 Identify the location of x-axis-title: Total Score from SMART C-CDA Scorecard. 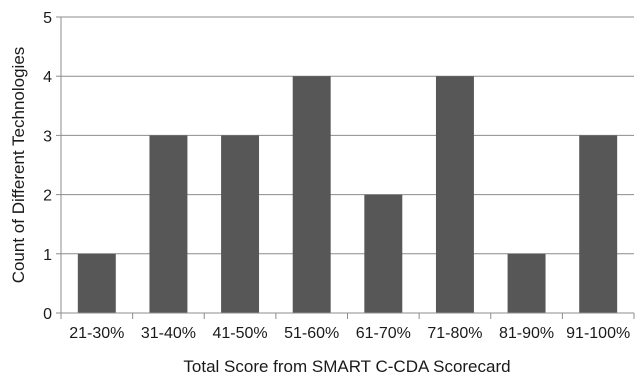
(346, 366).